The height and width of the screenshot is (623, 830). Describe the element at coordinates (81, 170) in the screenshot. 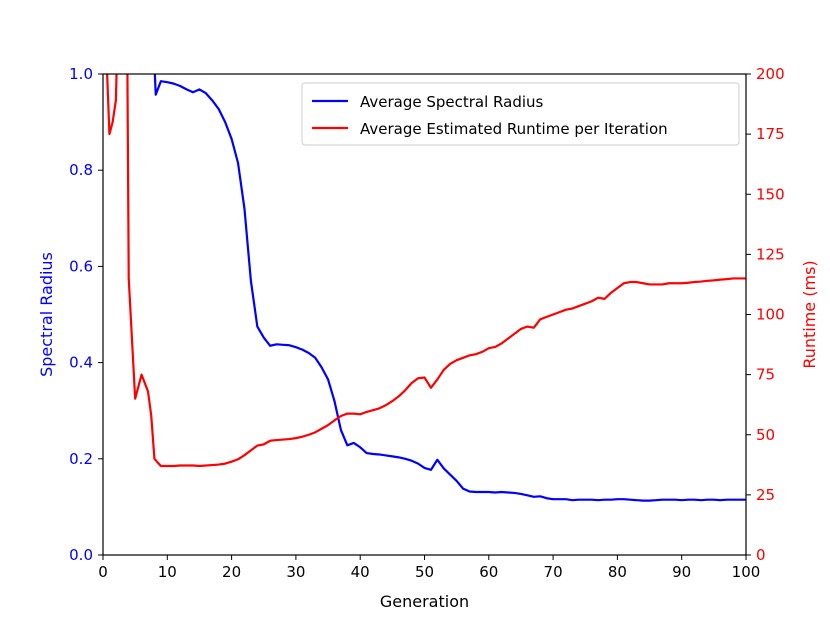

I see `y-left-tick-label: 0.8` at that location.